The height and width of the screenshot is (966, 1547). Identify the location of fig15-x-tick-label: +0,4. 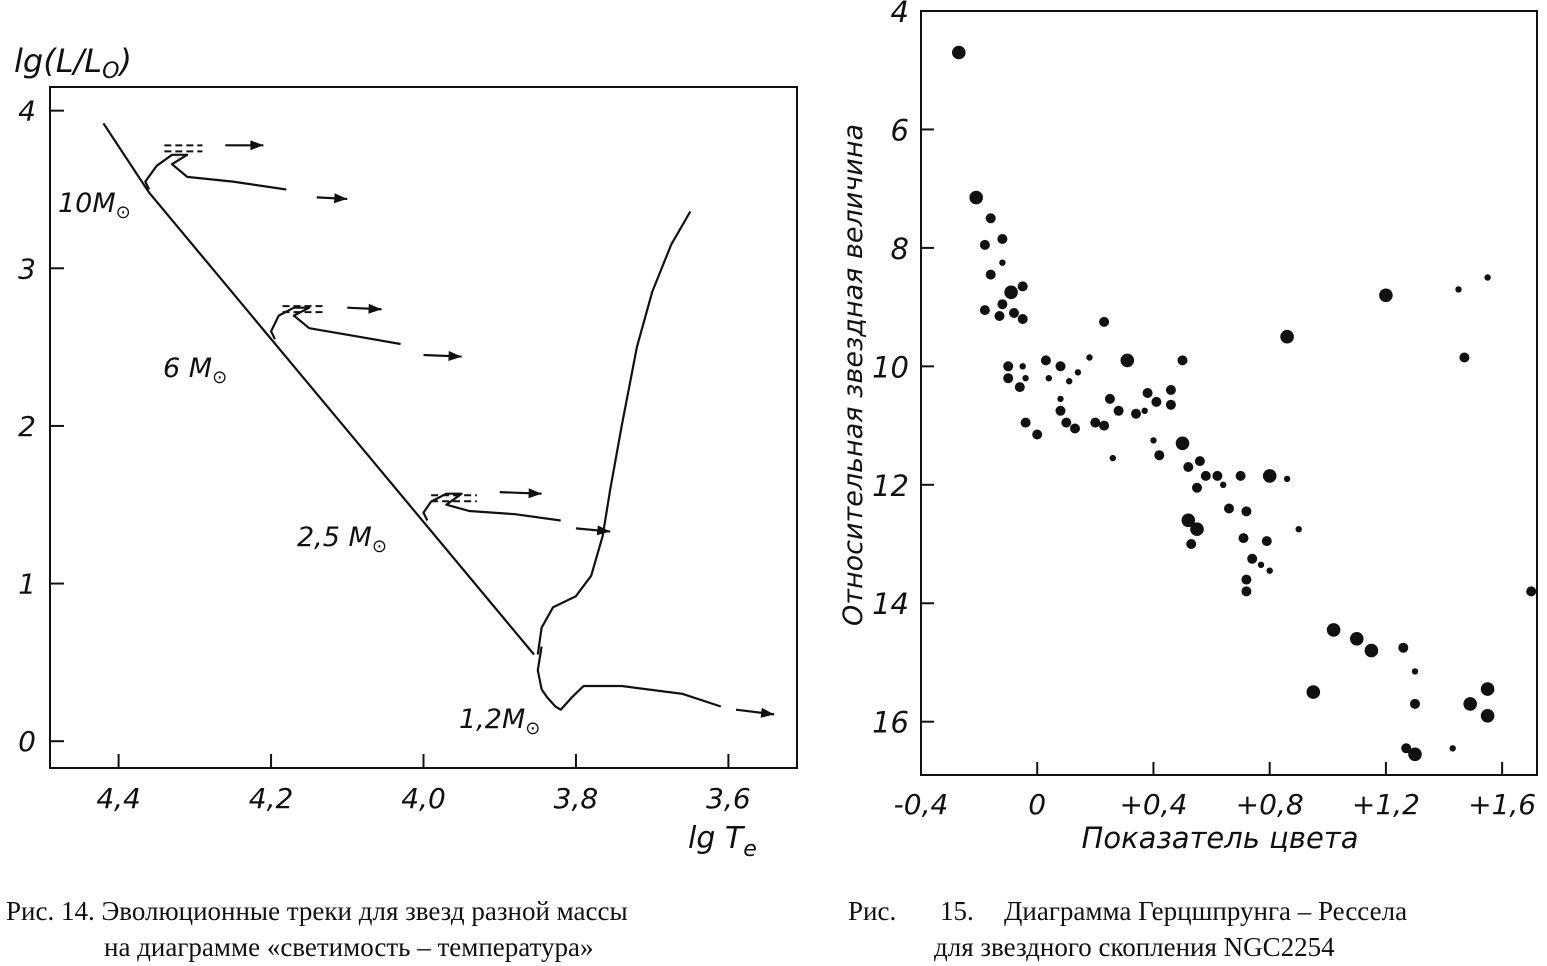
(1153, 804).